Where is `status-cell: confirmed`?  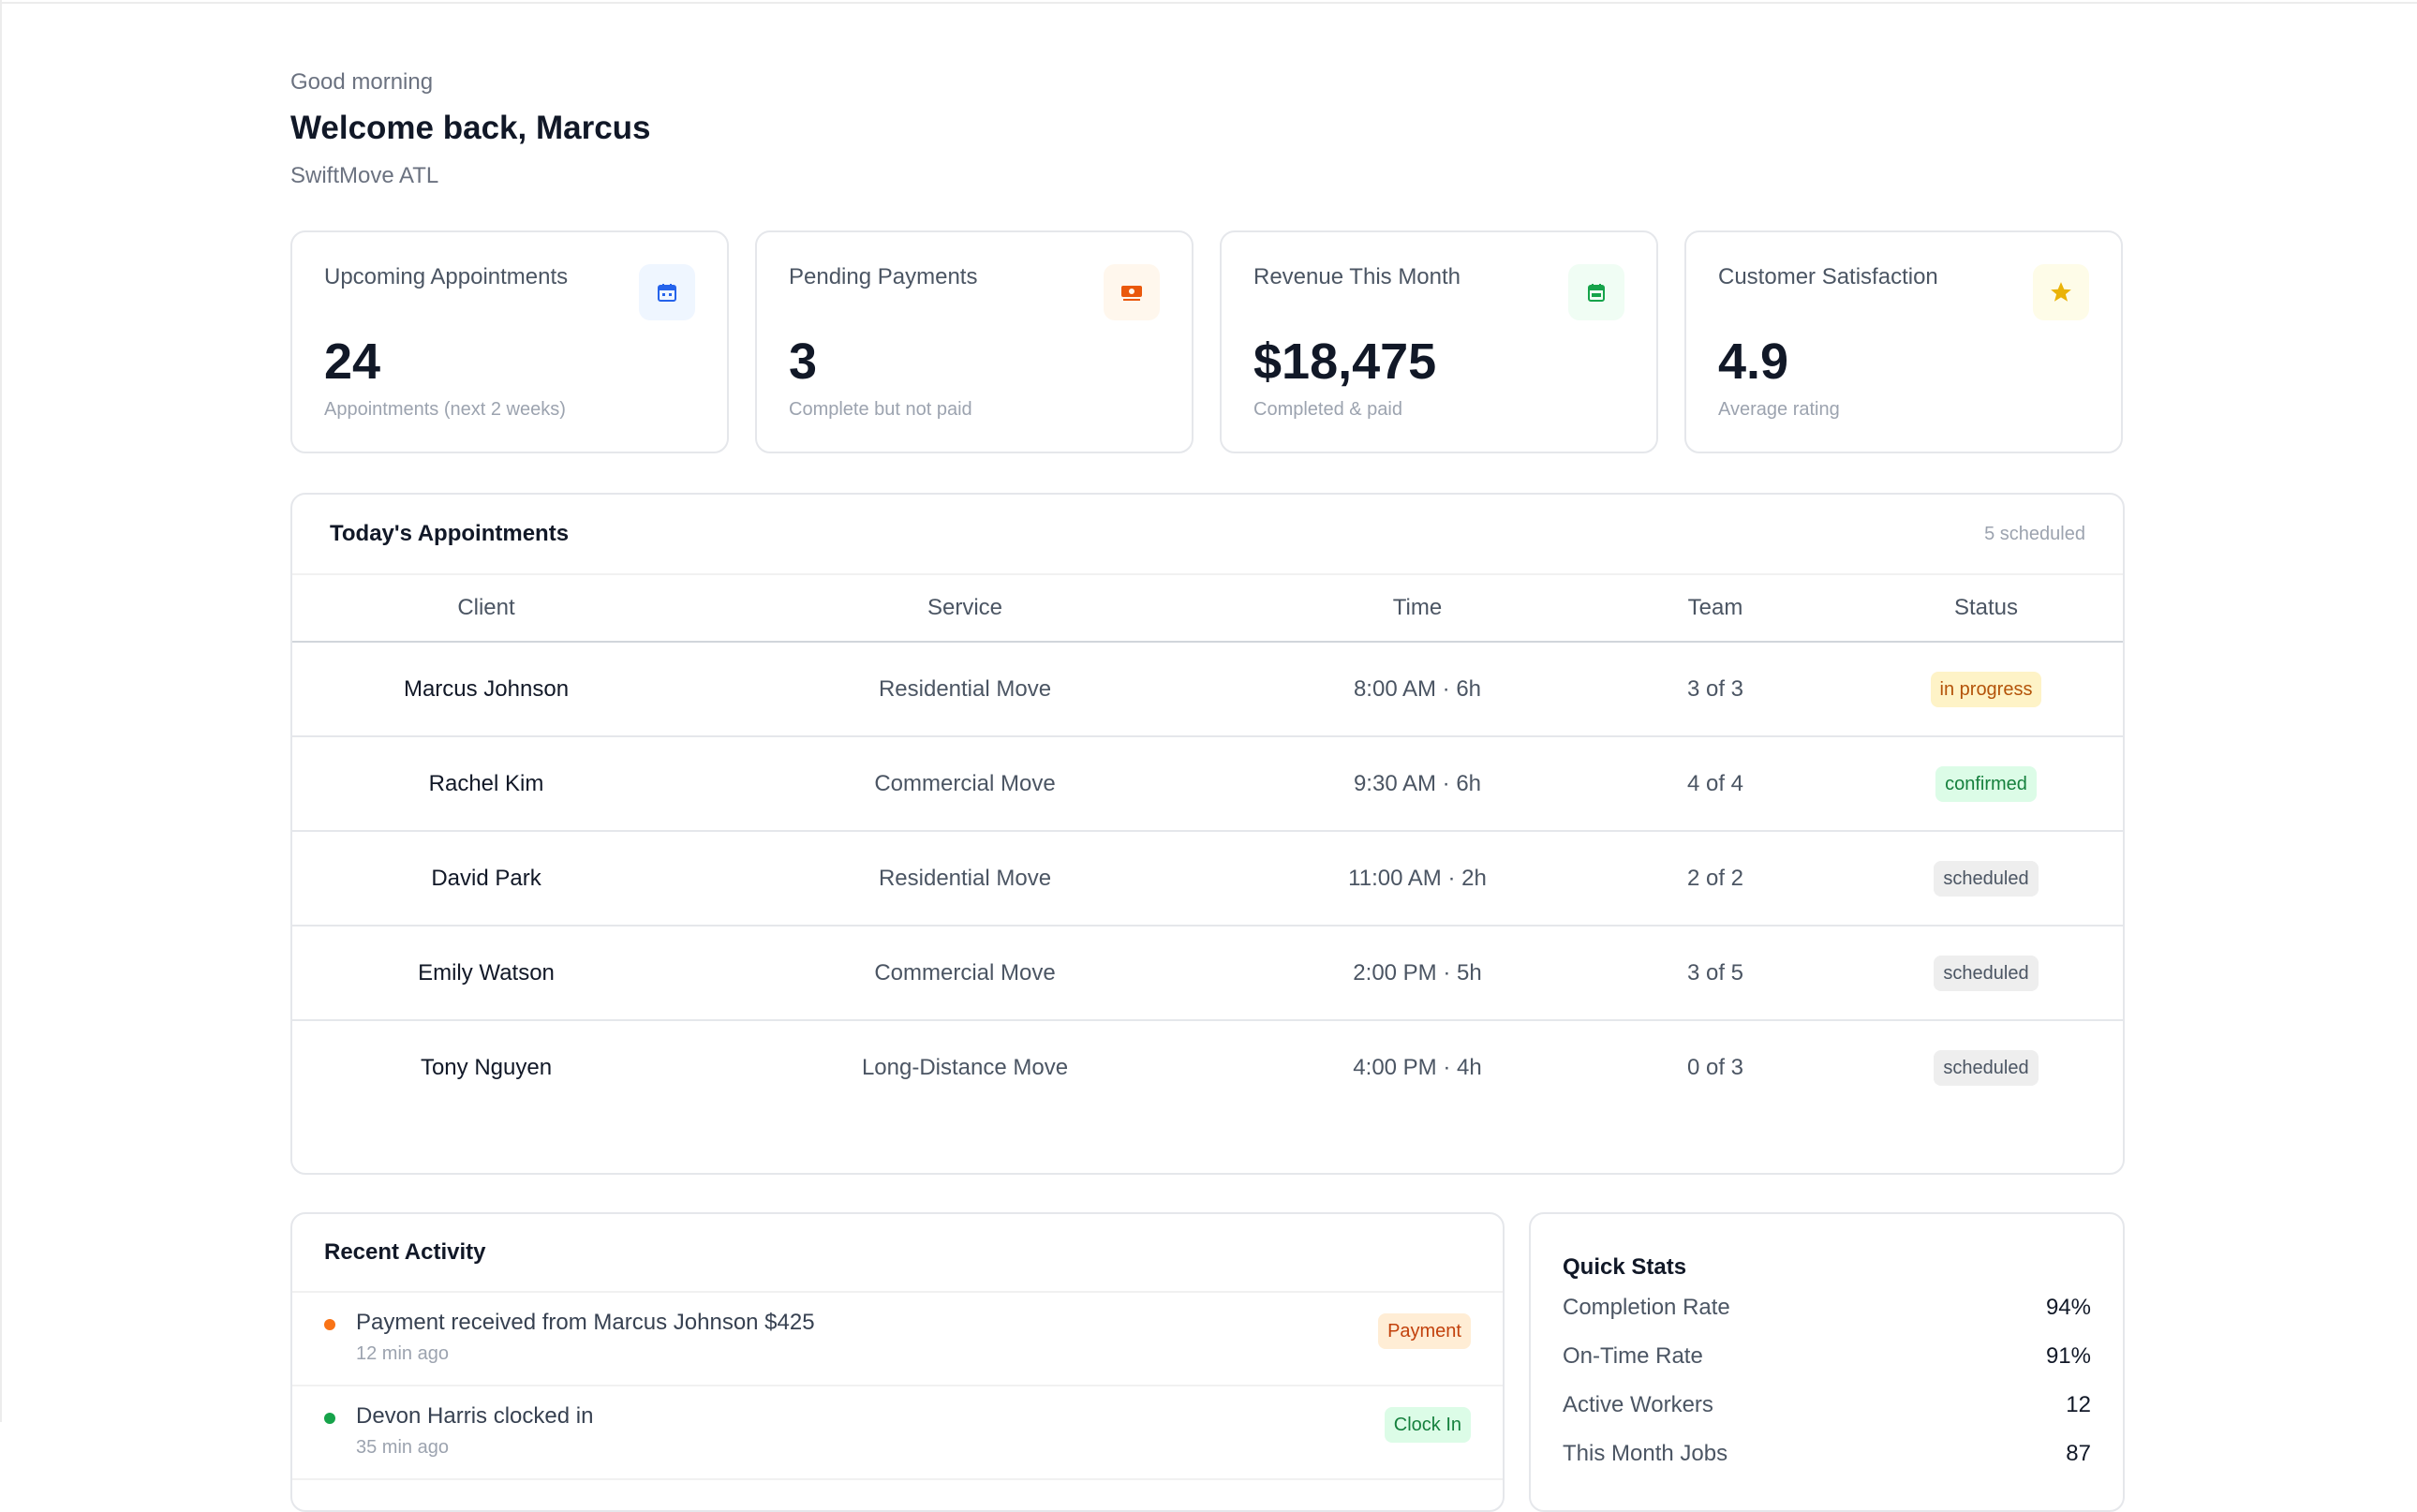
status-cell: confirmed is located at coordinates (1984, 784).